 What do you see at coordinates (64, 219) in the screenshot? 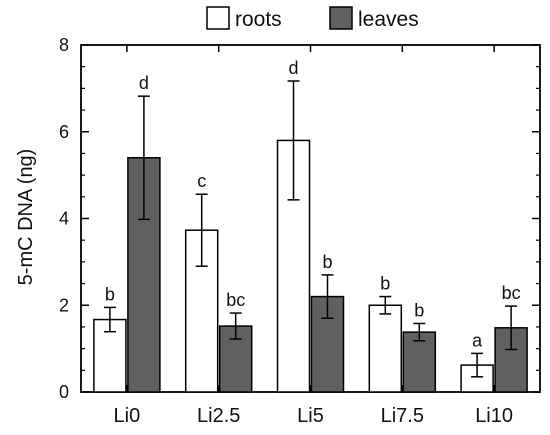
I see `y-tick-label: 4` at bounding box center [64, 219].